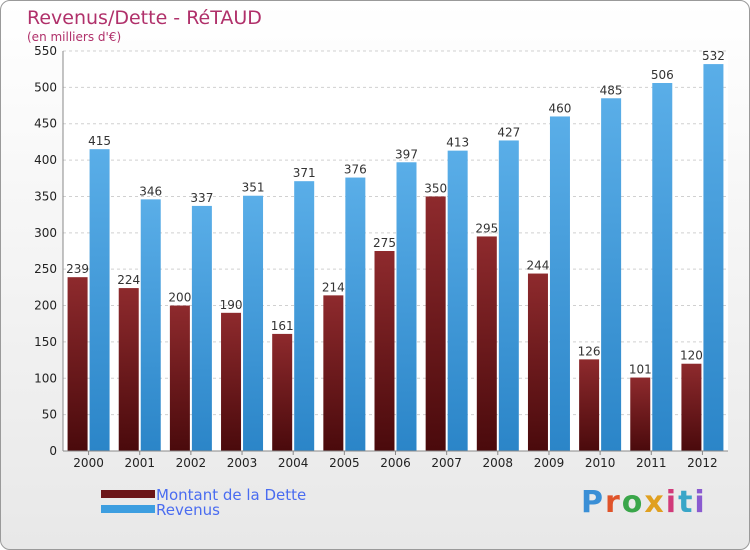 Image resolution: width=750 pixels, height=550 pixels. I want to click on proxiti-logo: Proxiti, so click(644, 502).